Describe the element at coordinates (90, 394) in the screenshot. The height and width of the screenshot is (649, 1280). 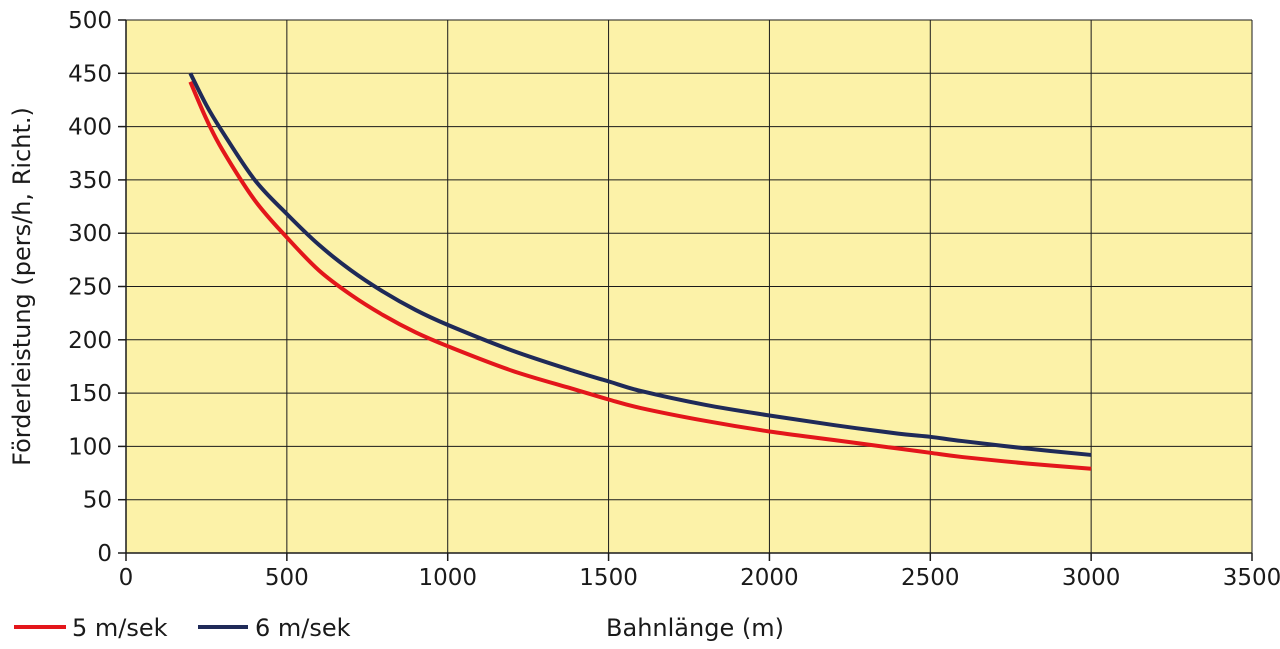
I see `y-tick-label-150: 150` at that location.